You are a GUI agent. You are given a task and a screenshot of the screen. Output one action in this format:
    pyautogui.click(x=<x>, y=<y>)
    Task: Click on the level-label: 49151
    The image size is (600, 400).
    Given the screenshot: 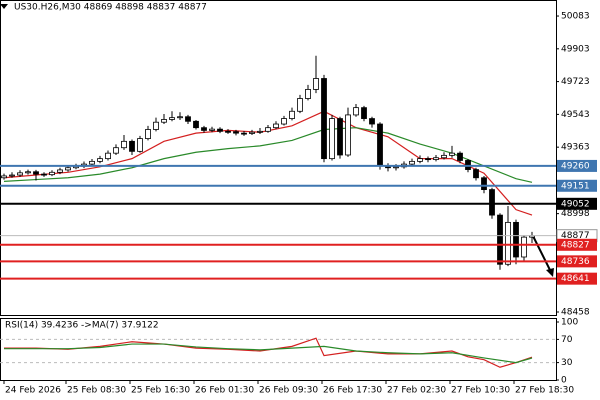 What is the action you would take?
    pyautogui.click(x=575, y=186)
    